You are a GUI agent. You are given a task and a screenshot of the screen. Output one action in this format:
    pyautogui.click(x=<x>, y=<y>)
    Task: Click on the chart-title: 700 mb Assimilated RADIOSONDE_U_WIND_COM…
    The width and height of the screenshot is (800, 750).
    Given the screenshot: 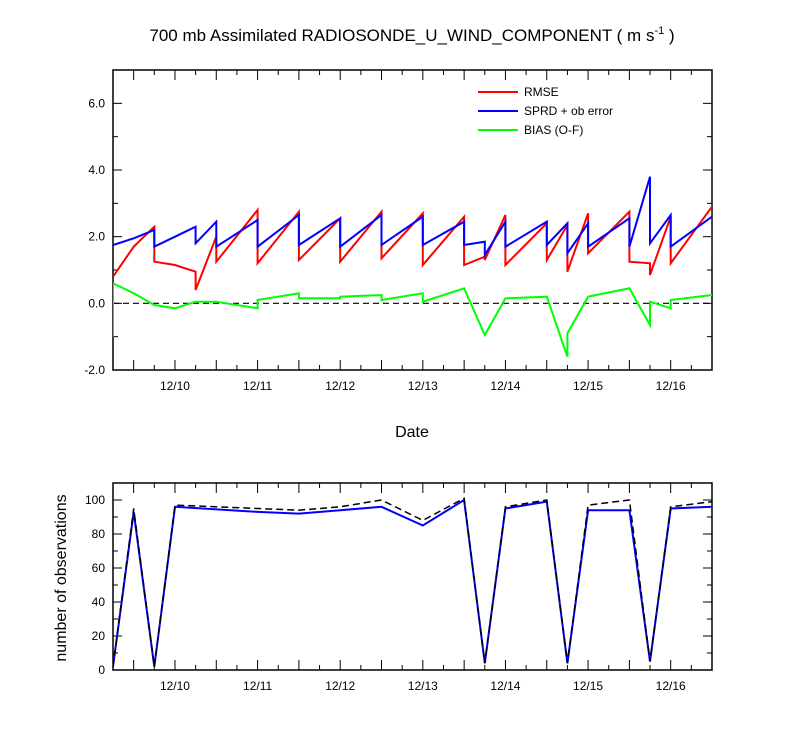 What is the action you would take?
    pyautogui.click(x=411, y=35)
    